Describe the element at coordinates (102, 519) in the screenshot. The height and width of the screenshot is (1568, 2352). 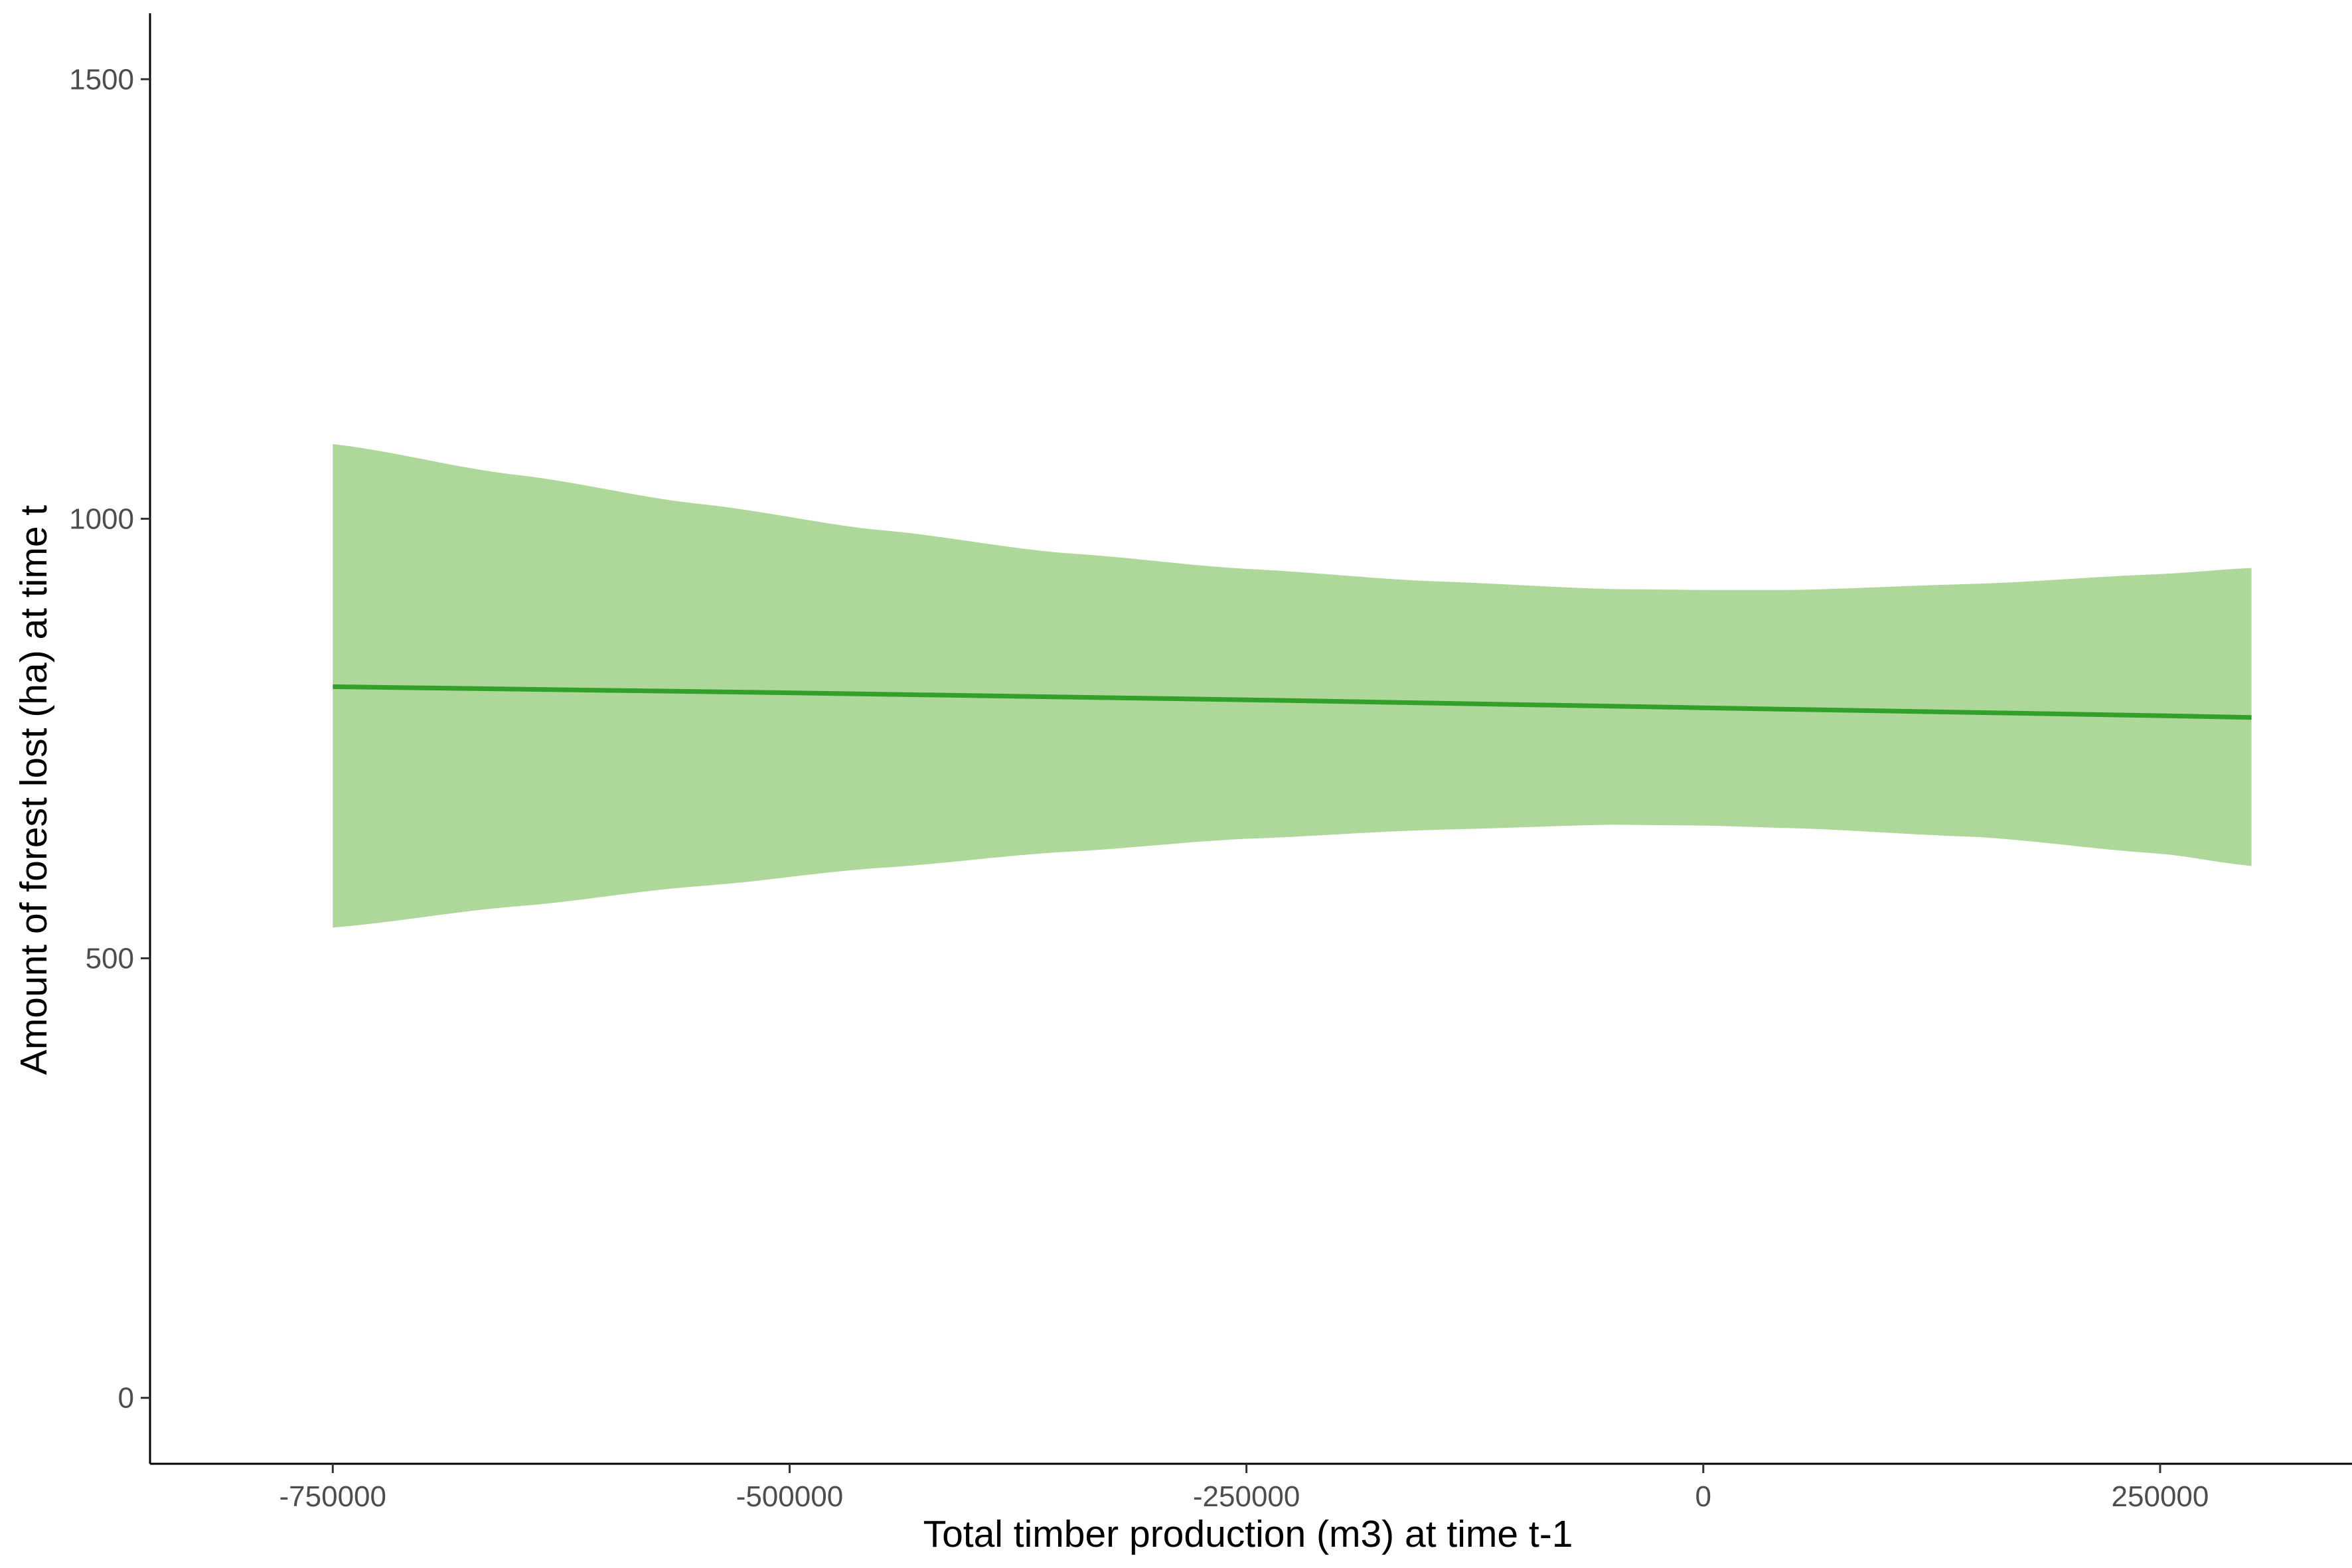
I see `y-tick-label: 1000` at that location.